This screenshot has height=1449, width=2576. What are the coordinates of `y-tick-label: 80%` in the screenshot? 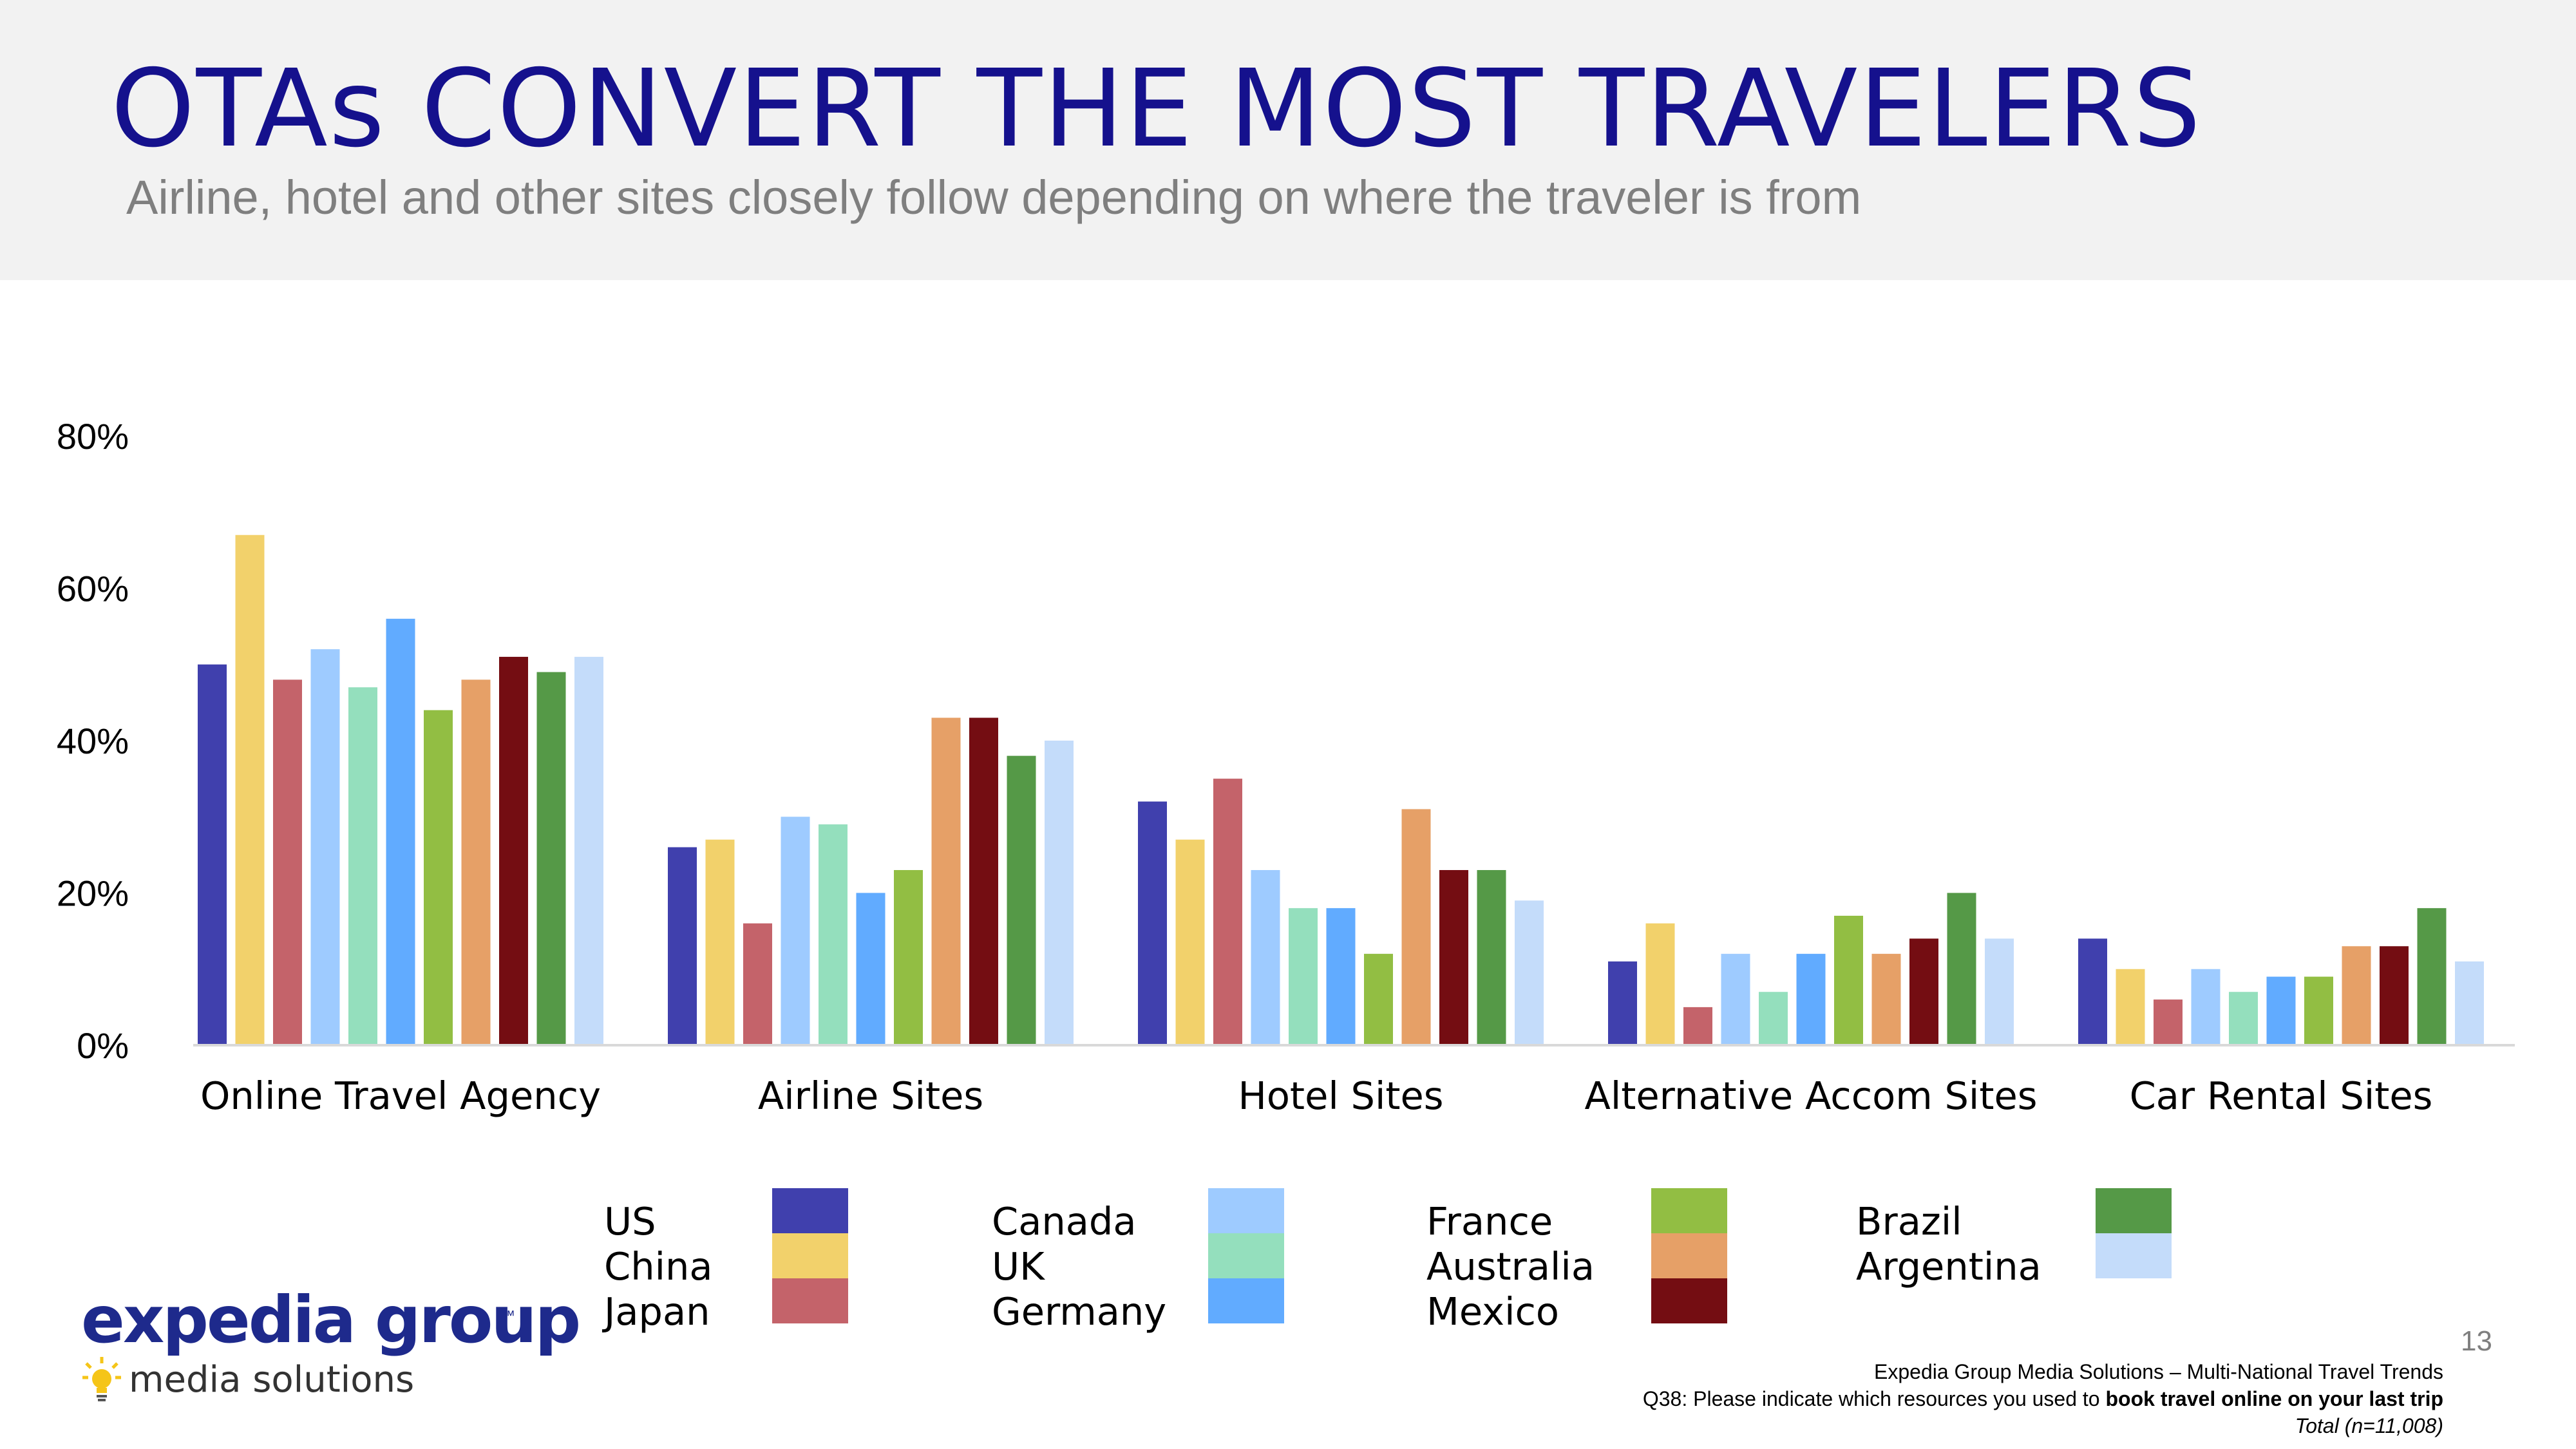 It's located at (93, 436).